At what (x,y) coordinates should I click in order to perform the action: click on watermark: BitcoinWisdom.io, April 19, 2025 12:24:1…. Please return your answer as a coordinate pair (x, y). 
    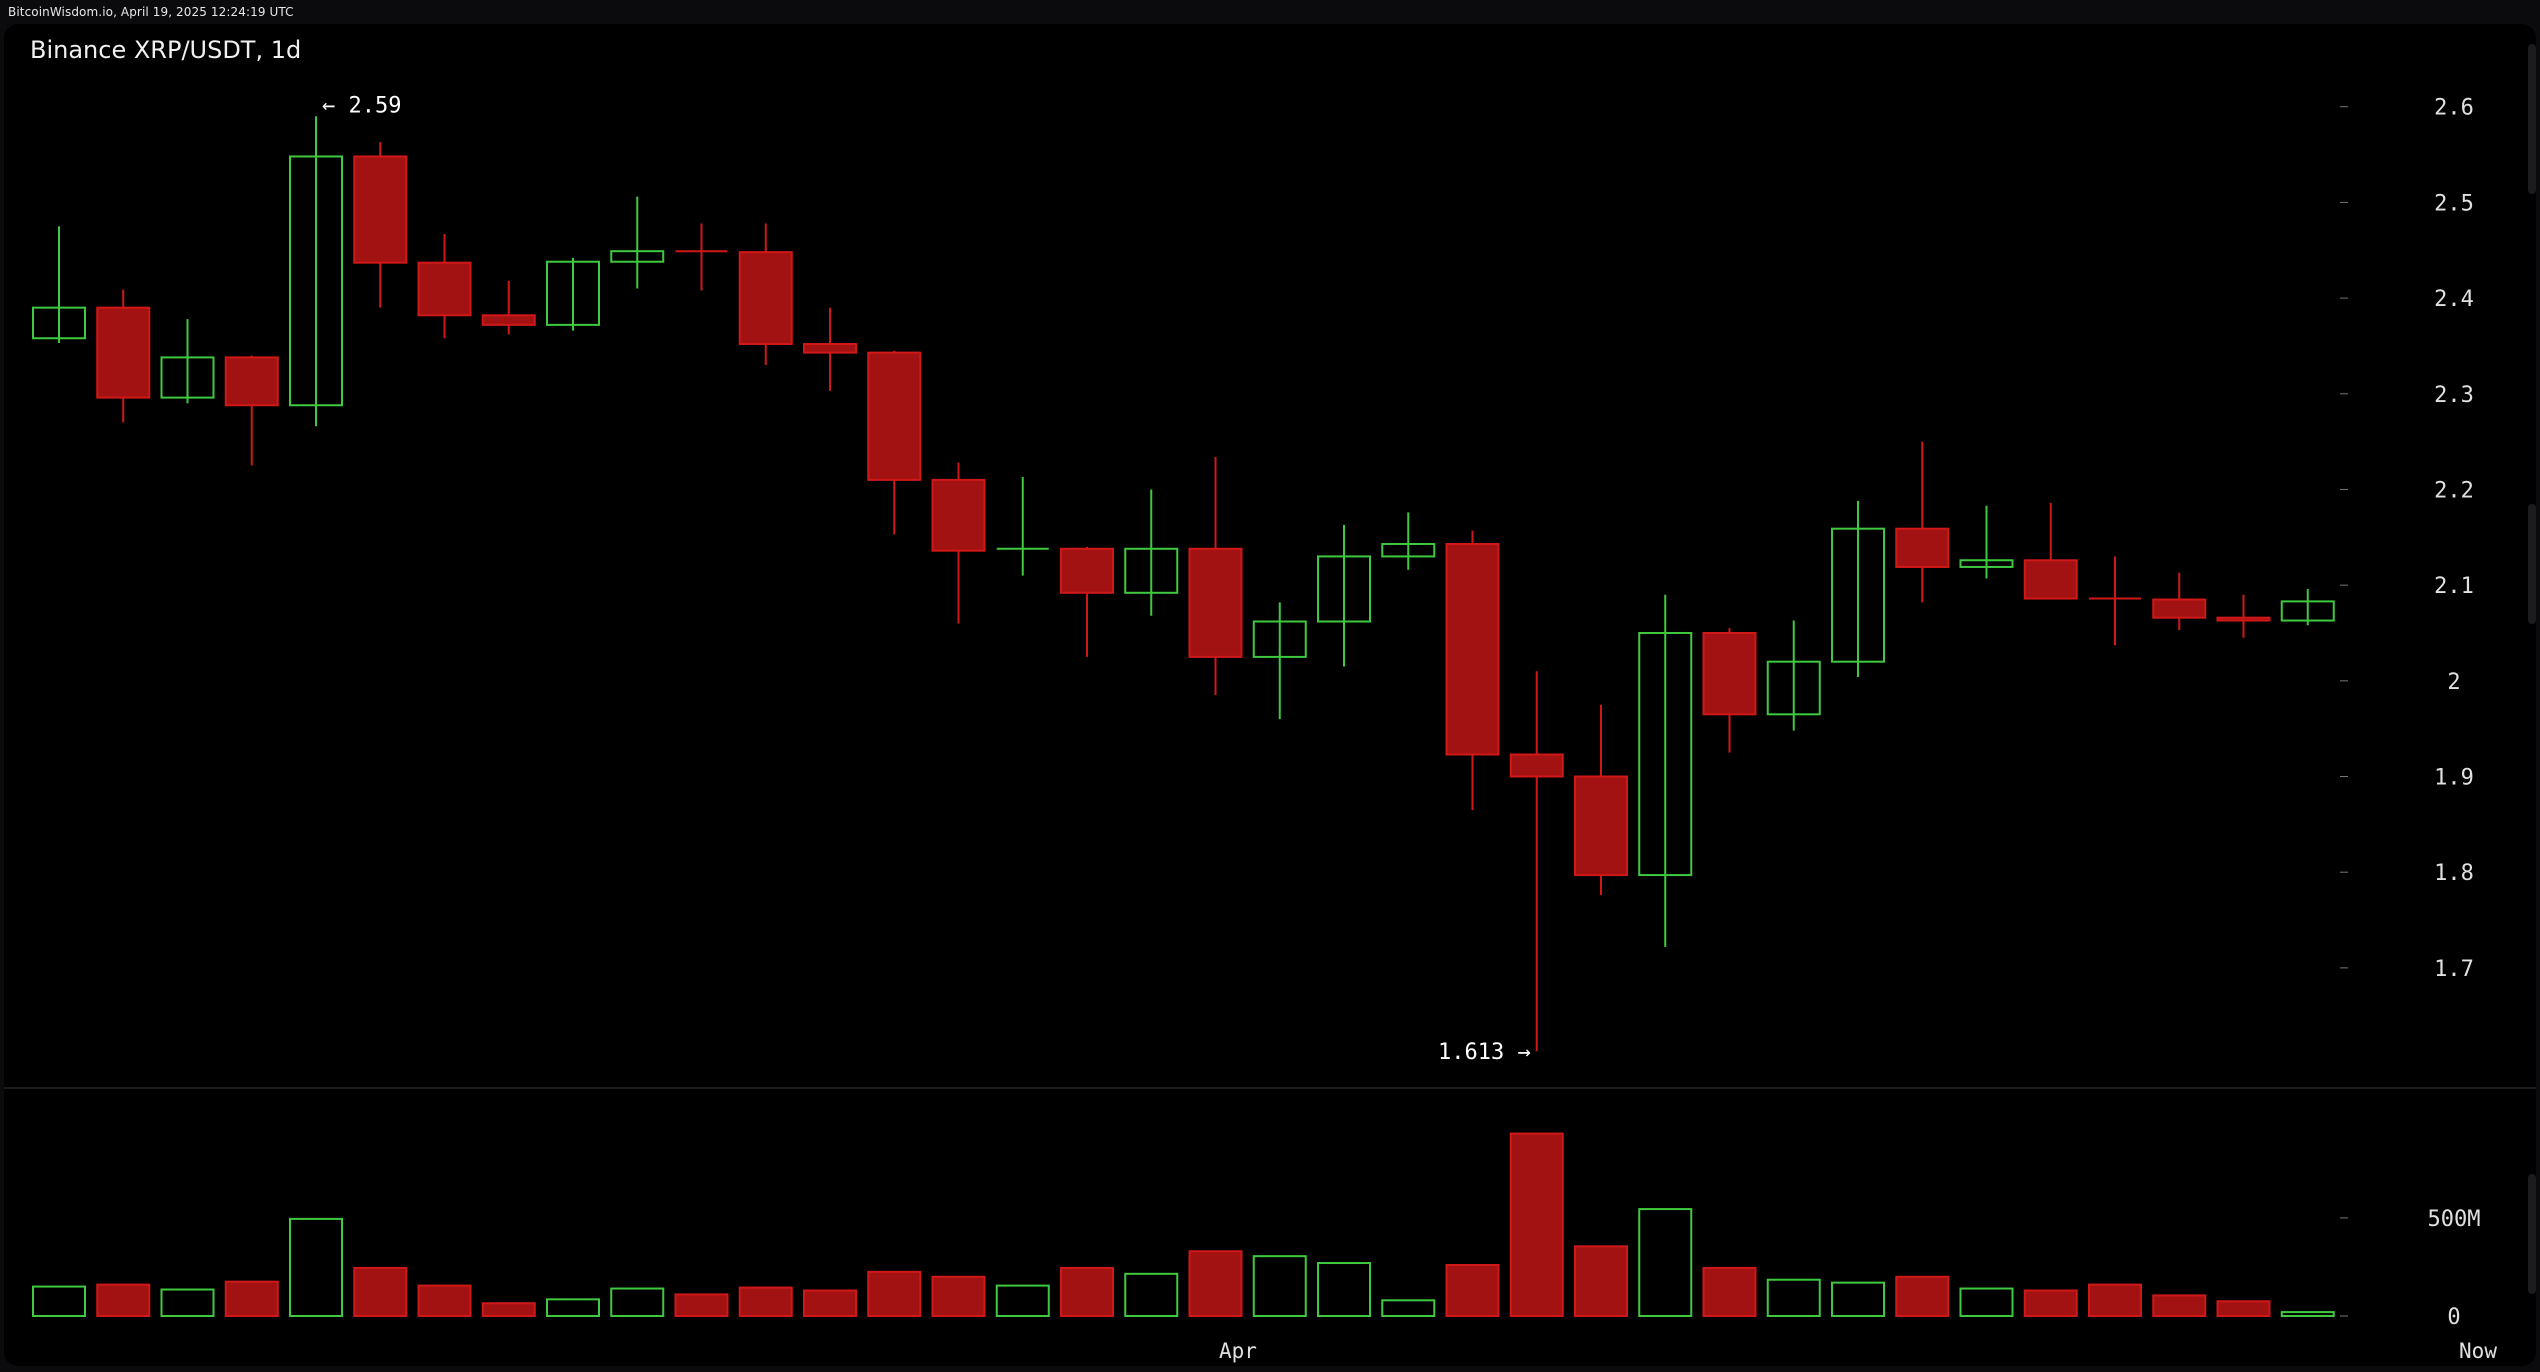
    Looking at the image, I should click on (151, 12).